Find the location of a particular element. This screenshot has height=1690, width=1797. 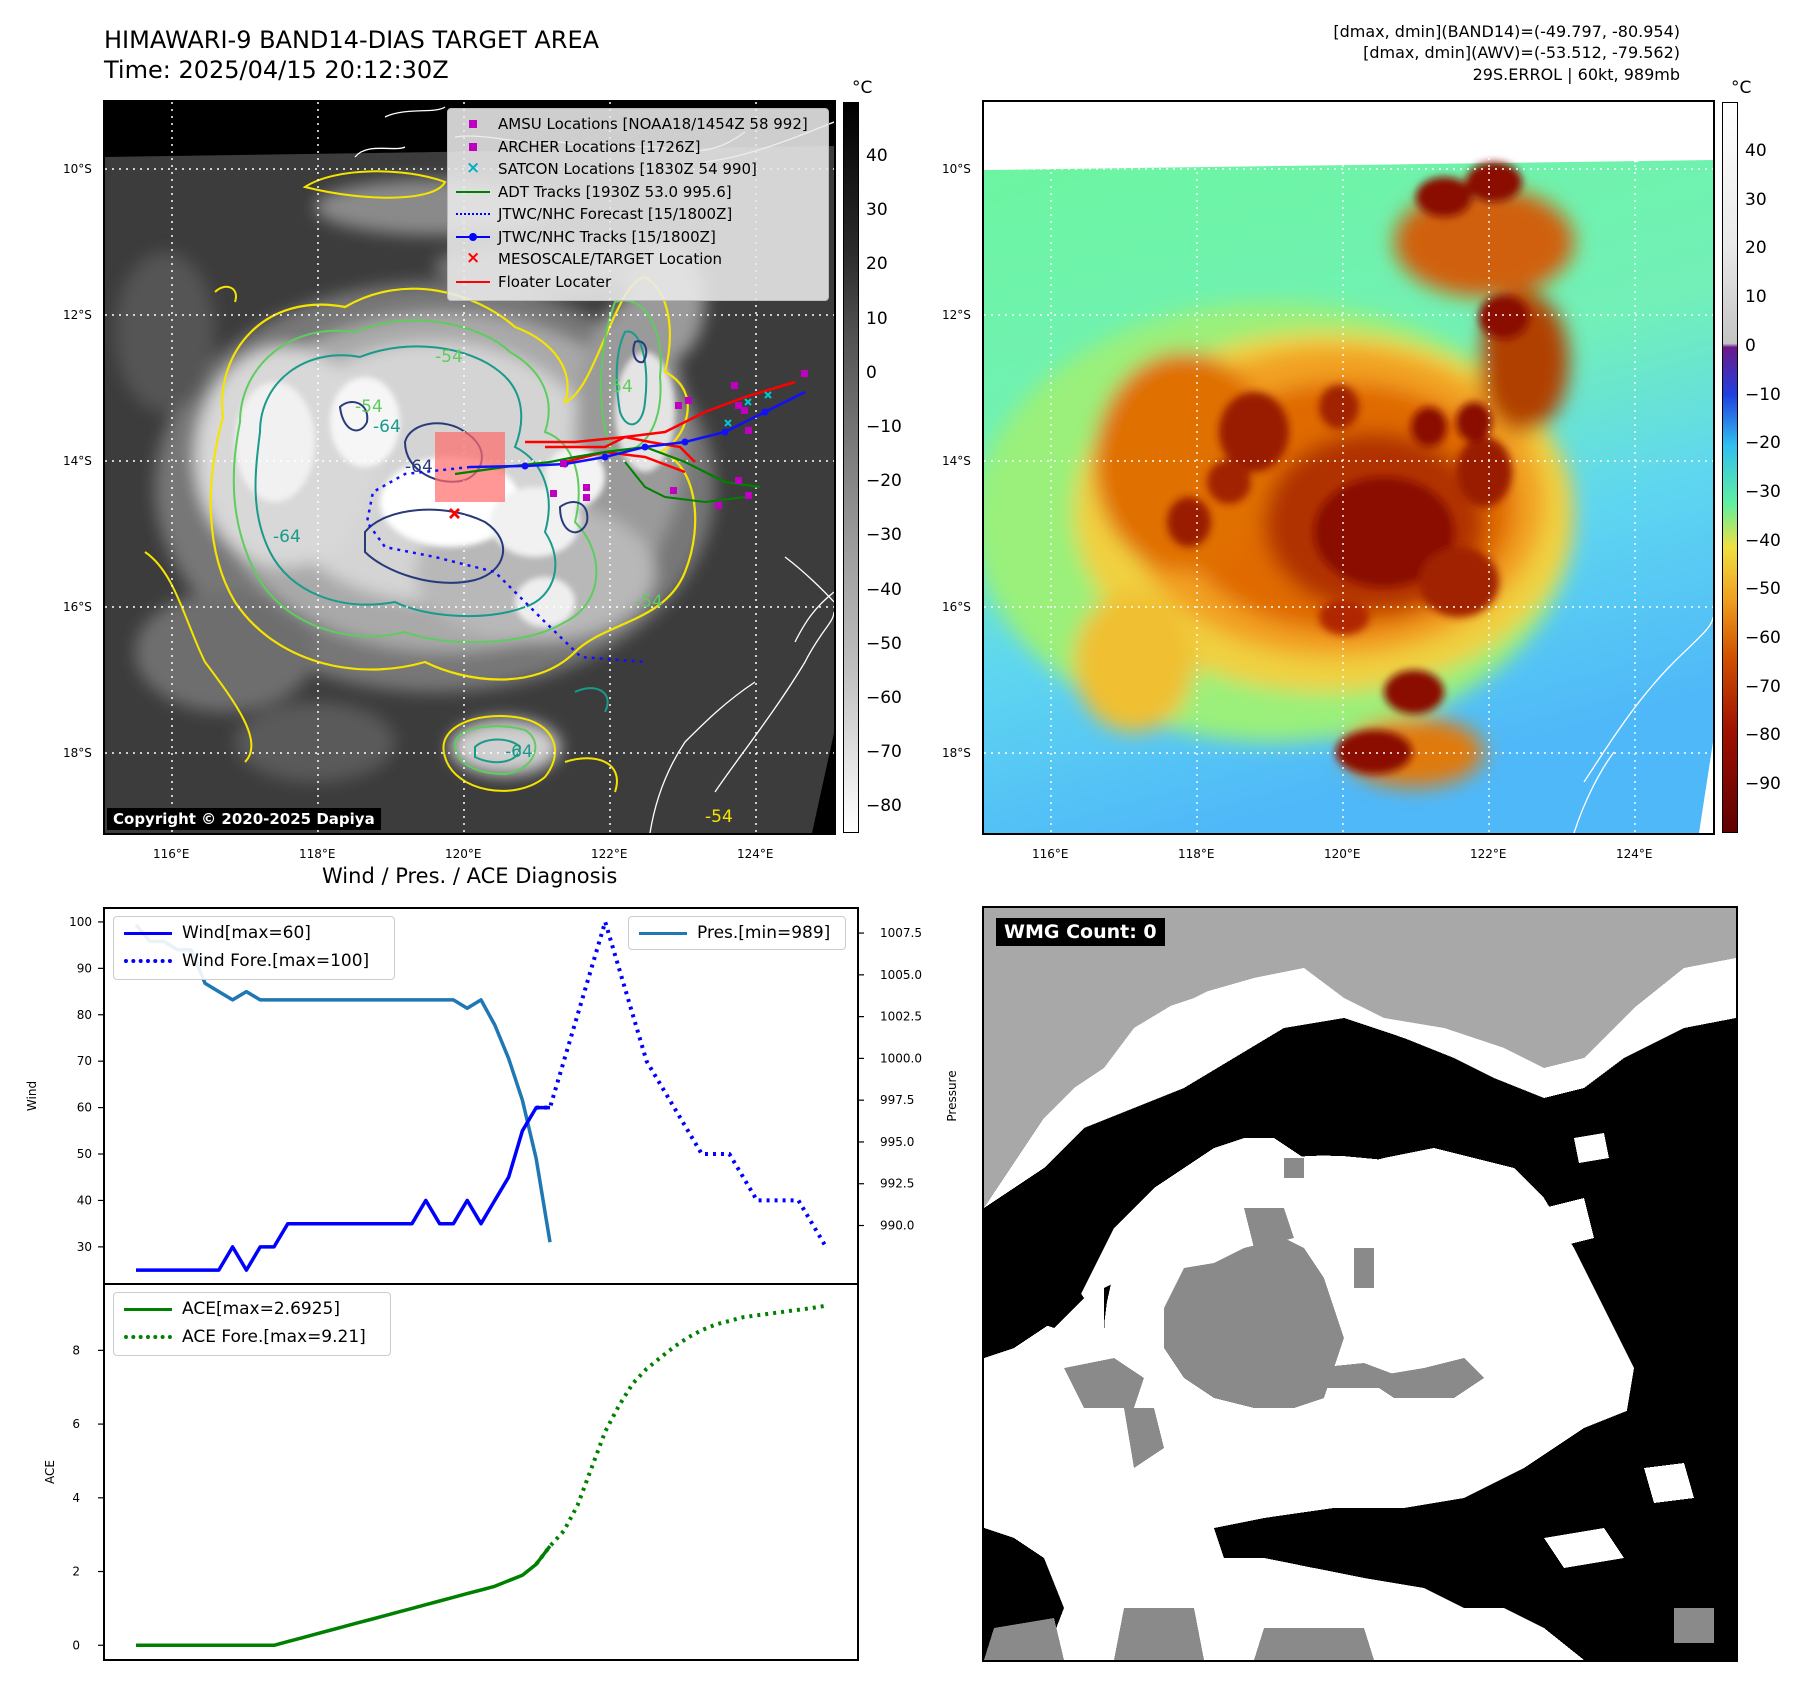

legend-wind: Wind[max=60] is located at coordinates (254, 933).